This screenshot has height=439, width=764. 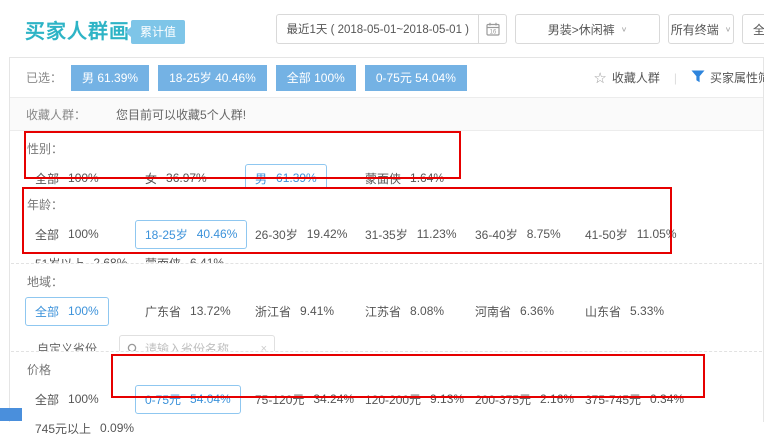 I want to click on option-value: 61.39%, so click(x=296, y=178).